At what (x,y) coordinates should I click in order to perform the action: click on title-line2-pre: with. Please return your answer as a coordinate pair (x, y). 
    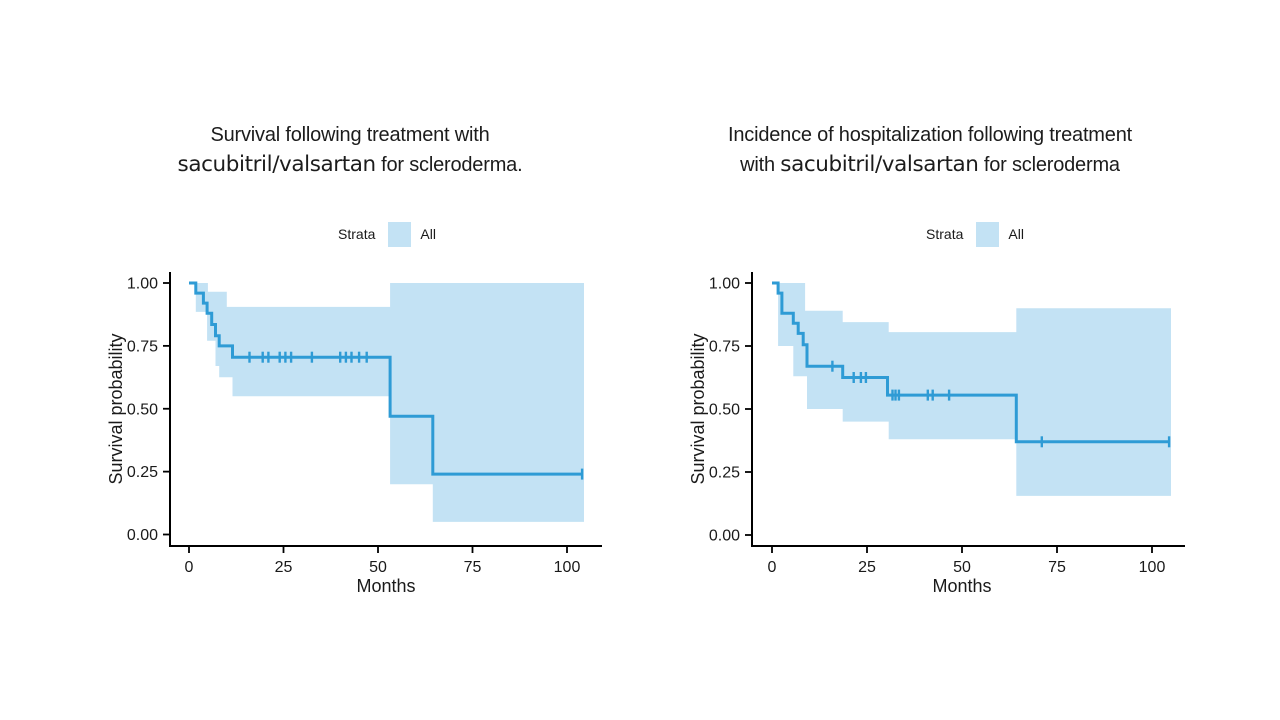
    Looking at the image, I should click on (760, 165).